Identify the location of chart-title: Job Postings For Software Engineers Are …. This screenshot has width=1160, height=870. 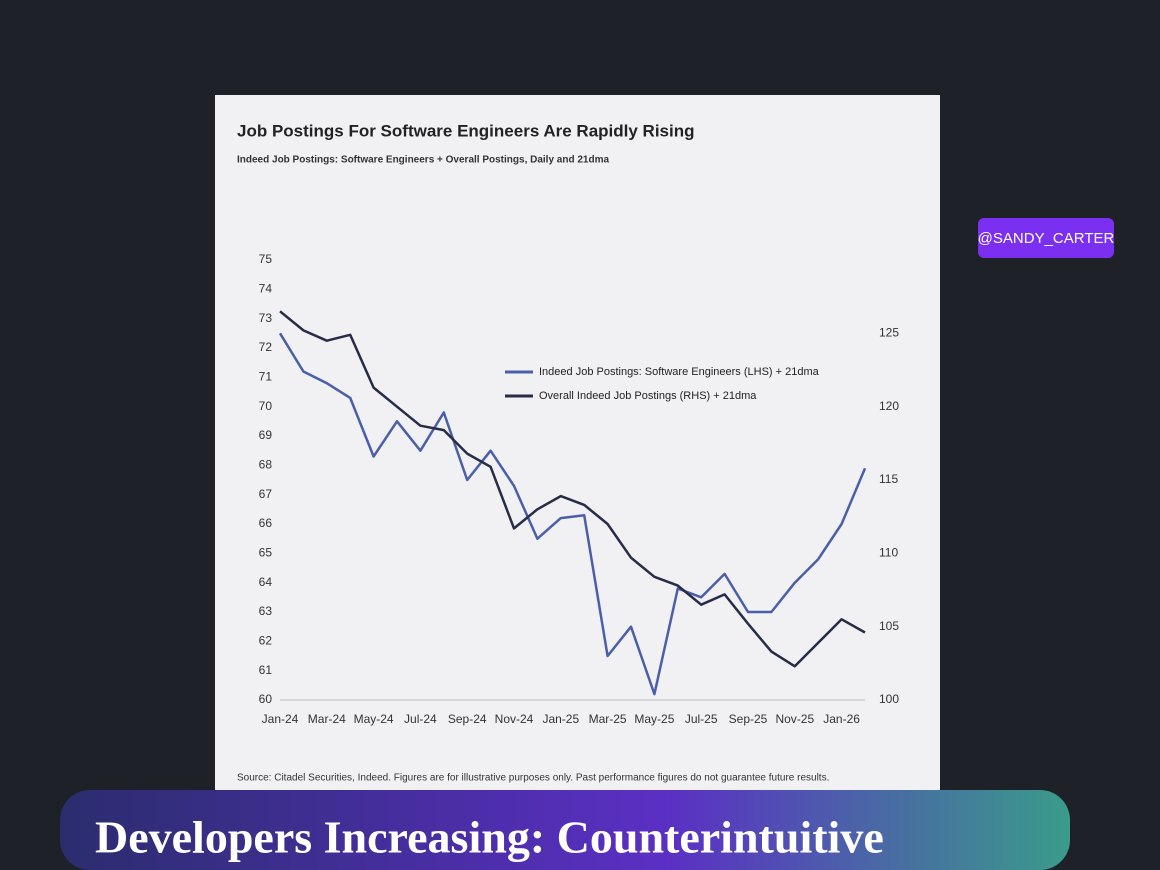
(466, 130).